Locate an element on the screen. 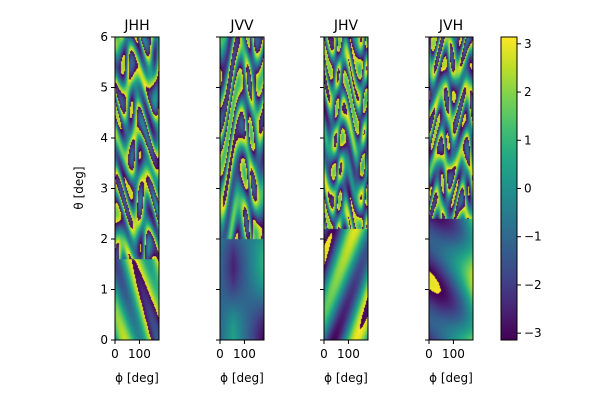  colorbar-tick-label: 2 is located at coordinates (528, 92).